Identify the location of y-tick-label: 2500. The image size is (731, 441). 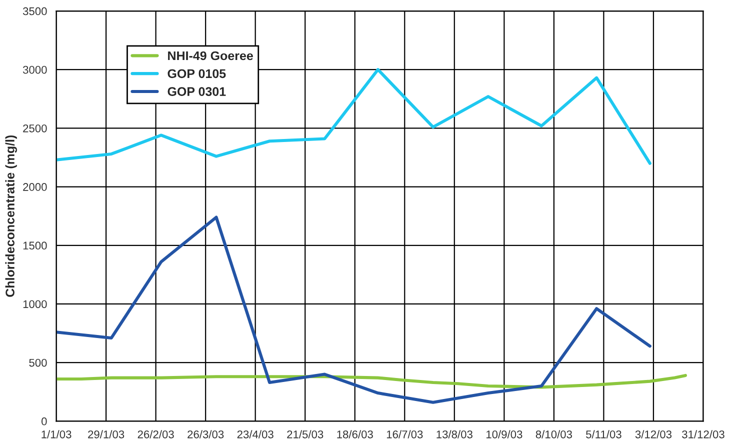
(35, 128).